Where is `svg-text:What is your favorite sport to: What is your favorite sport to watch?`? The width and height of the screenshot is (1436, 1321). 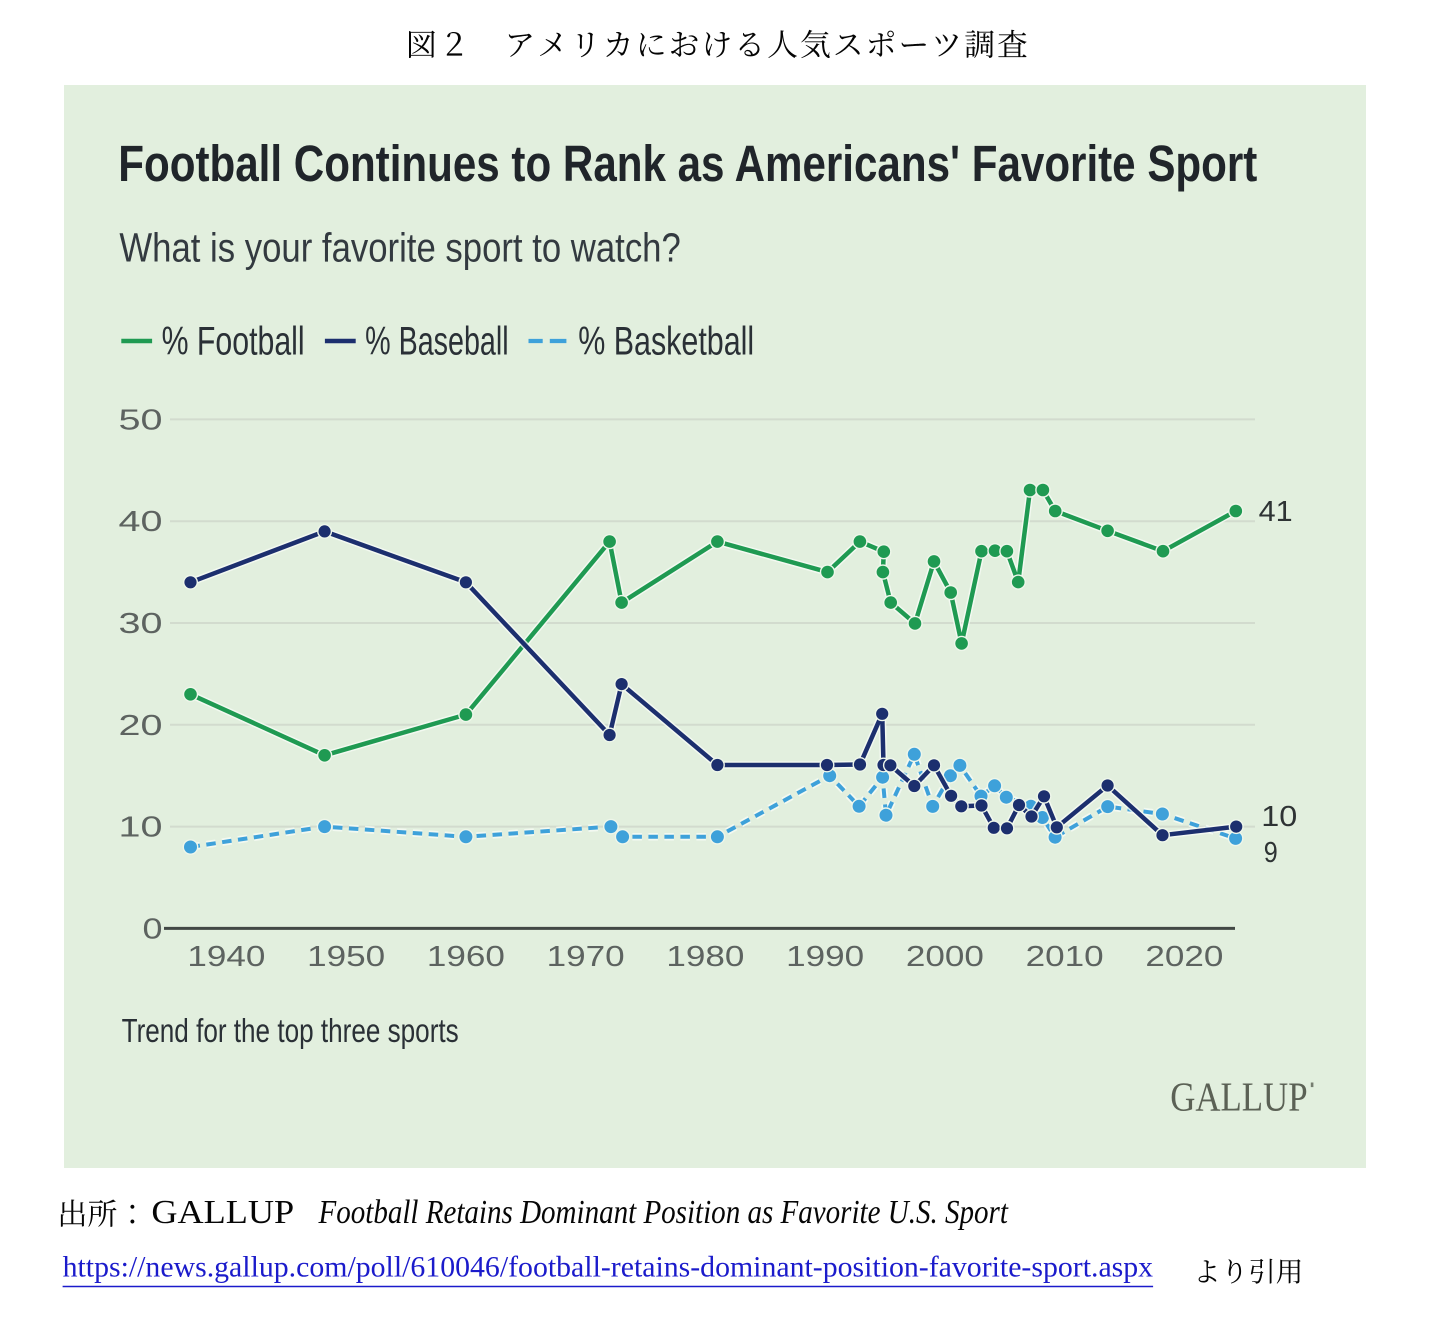
svg-text:What is your favorite sport to: What is your favorite sport to watch? is located at coordinates (399, 248).